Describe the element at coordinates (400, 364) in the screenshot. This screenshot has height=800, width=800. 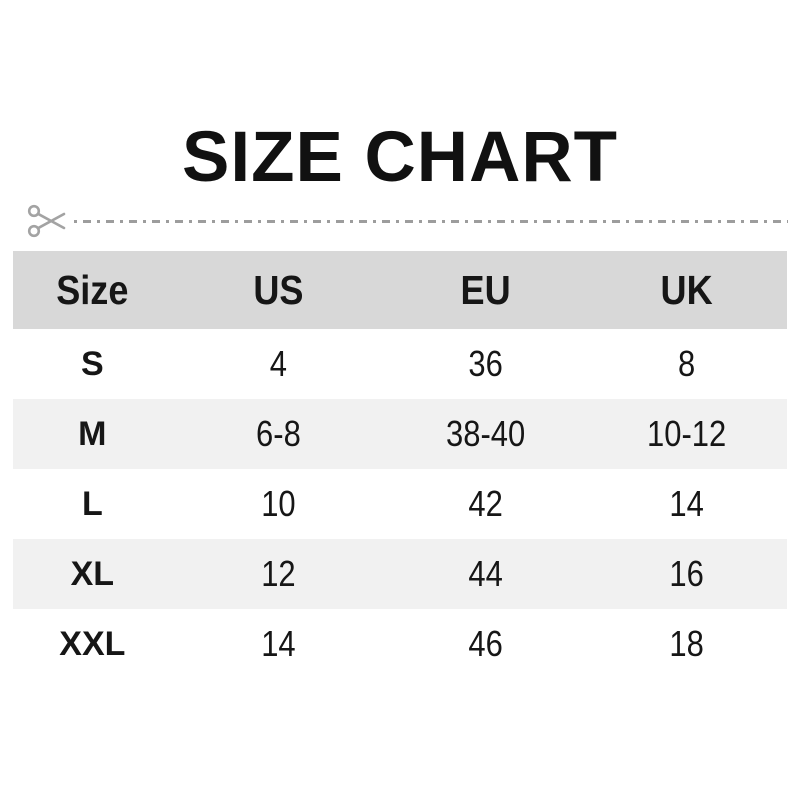
I see `table-row-s: S 4 36 8` at that location.